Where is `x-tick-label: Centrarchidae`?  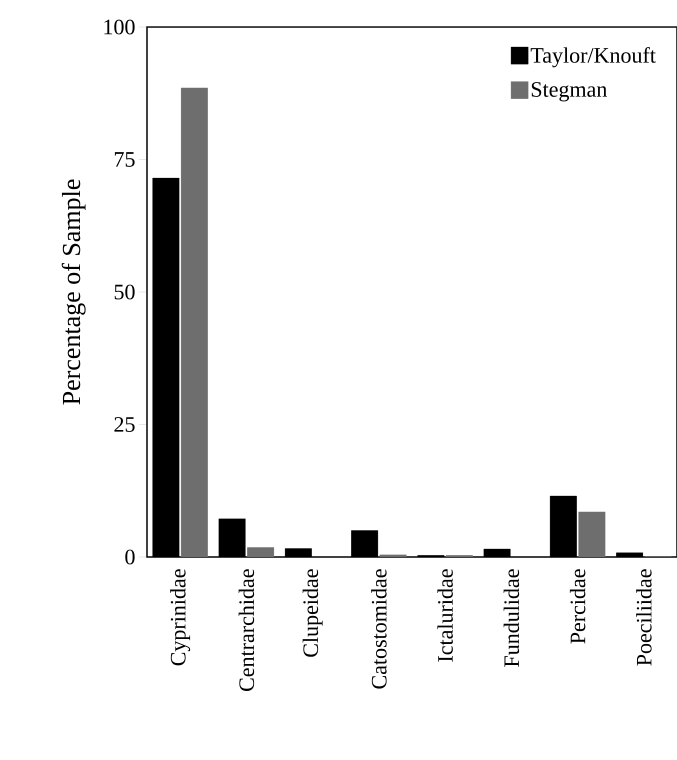
x-tick-label: Centrarchidae is located at coordinates (246, 630).